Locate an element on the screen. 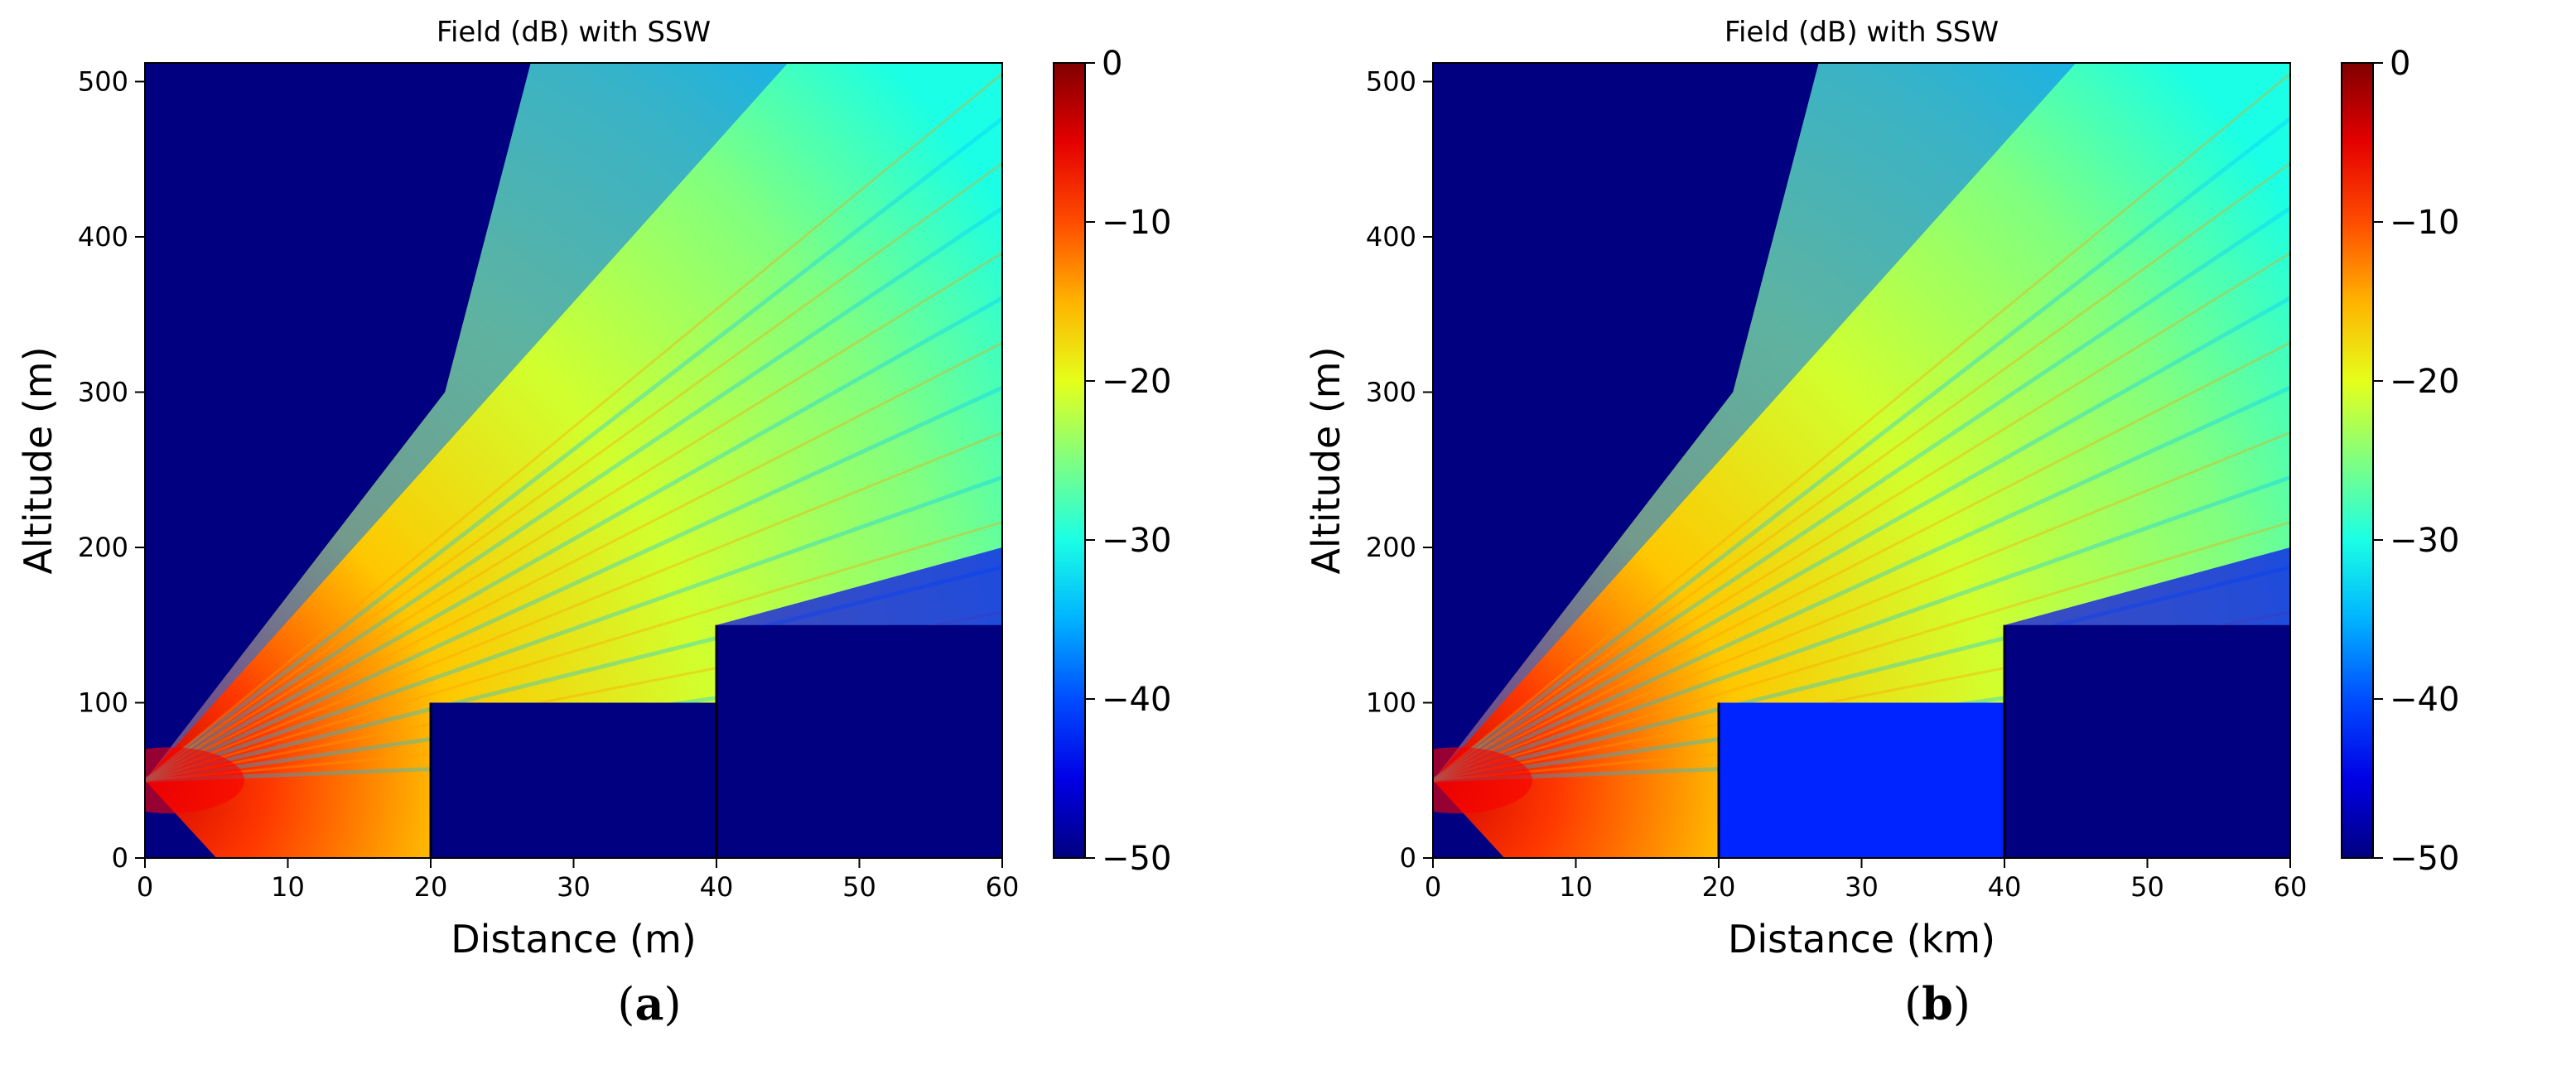  x-axis-label: Distance (km) is located at coordinates (1862, 940).